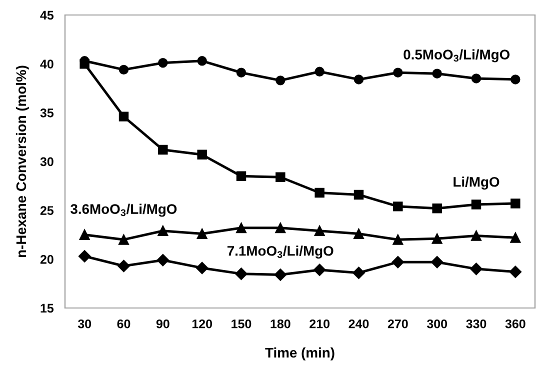 The image size is (550, 370). I want to click on x-tick-label: 180, so click(280, 323).